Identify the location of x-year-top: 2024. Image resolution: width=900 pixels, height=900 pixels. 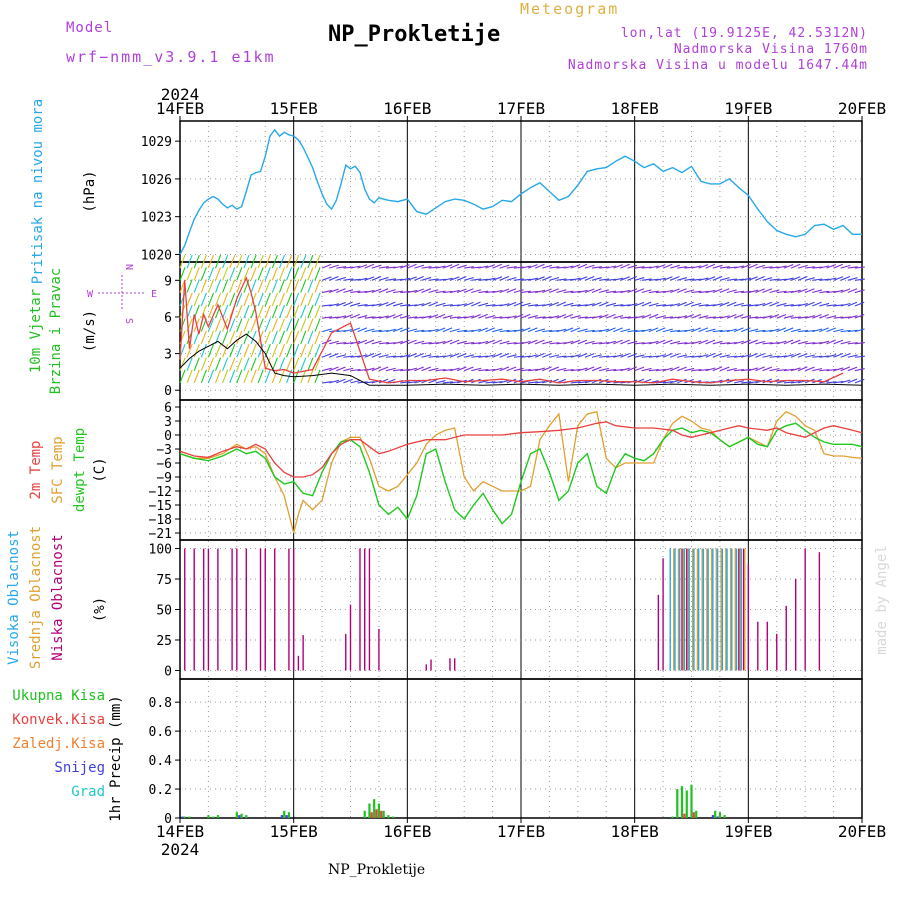
(180, 94).